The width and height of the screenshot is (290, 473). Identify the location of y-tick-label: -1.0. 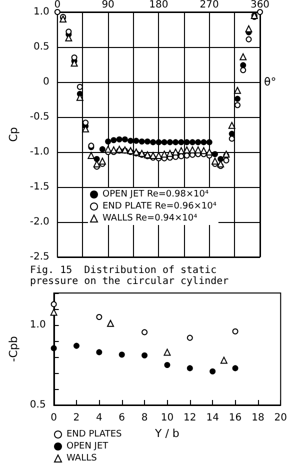
(40, 152).